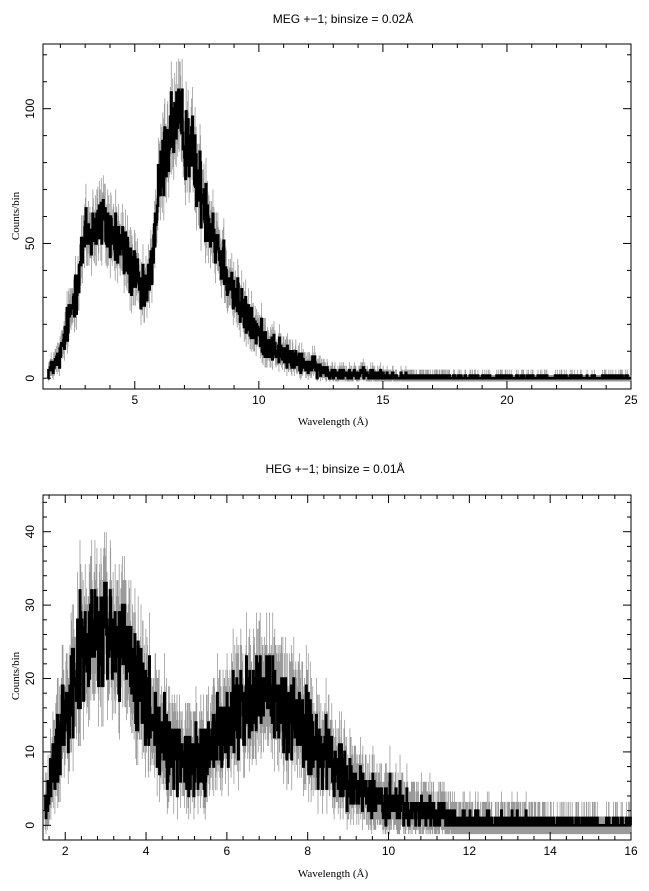 The height and width of the screenshot is (891, 649). Describe the element at coordinates (334, 468) in the screenshot. I see `heg-chart-title: HEG +−1; binsize = 0.01Å` at that location.